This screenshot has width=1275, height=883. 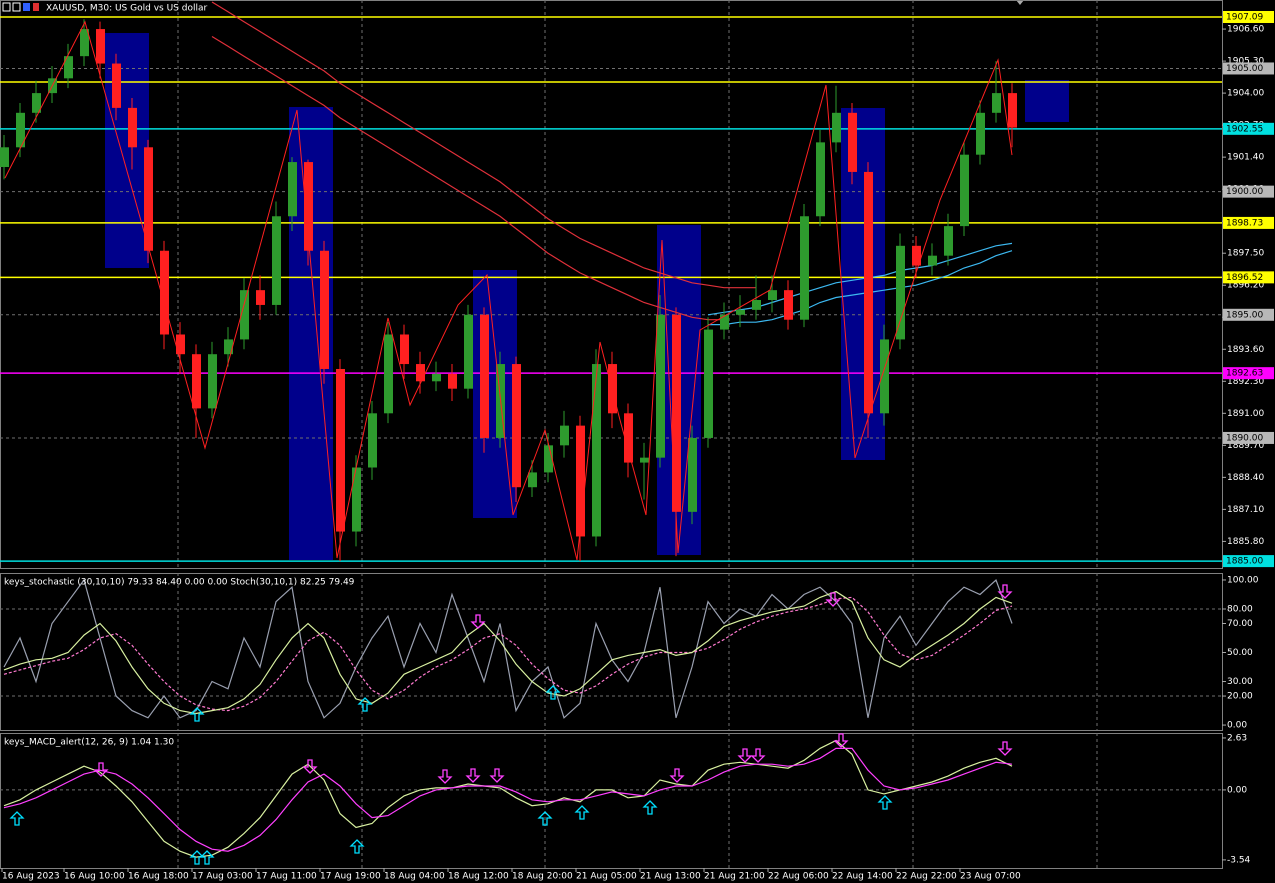 I want to click on x-tick-label: 21 Aug 13:00, so click(x=670, y=877).